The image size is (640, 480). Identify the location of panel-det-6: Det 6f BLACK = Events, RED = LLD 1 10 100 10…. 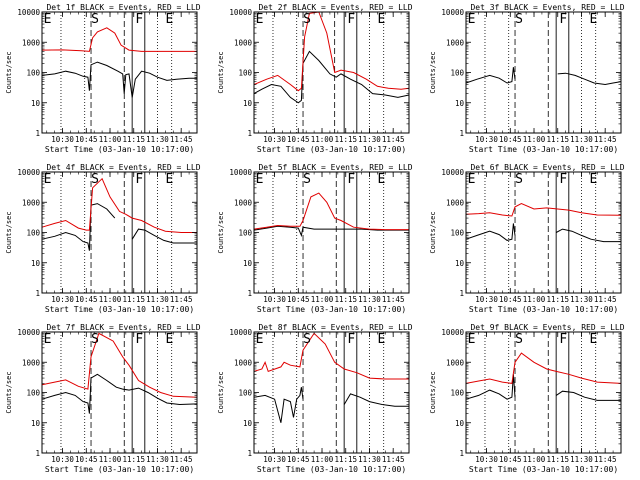
(527, 238).